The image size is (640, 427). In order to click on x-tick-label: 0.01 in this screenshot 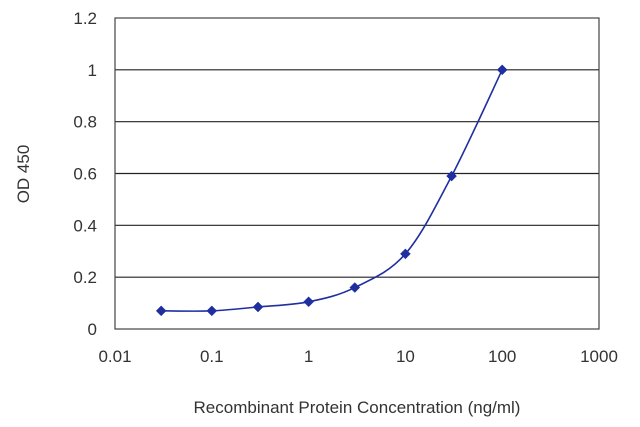, I will do `click(114, 356)`.